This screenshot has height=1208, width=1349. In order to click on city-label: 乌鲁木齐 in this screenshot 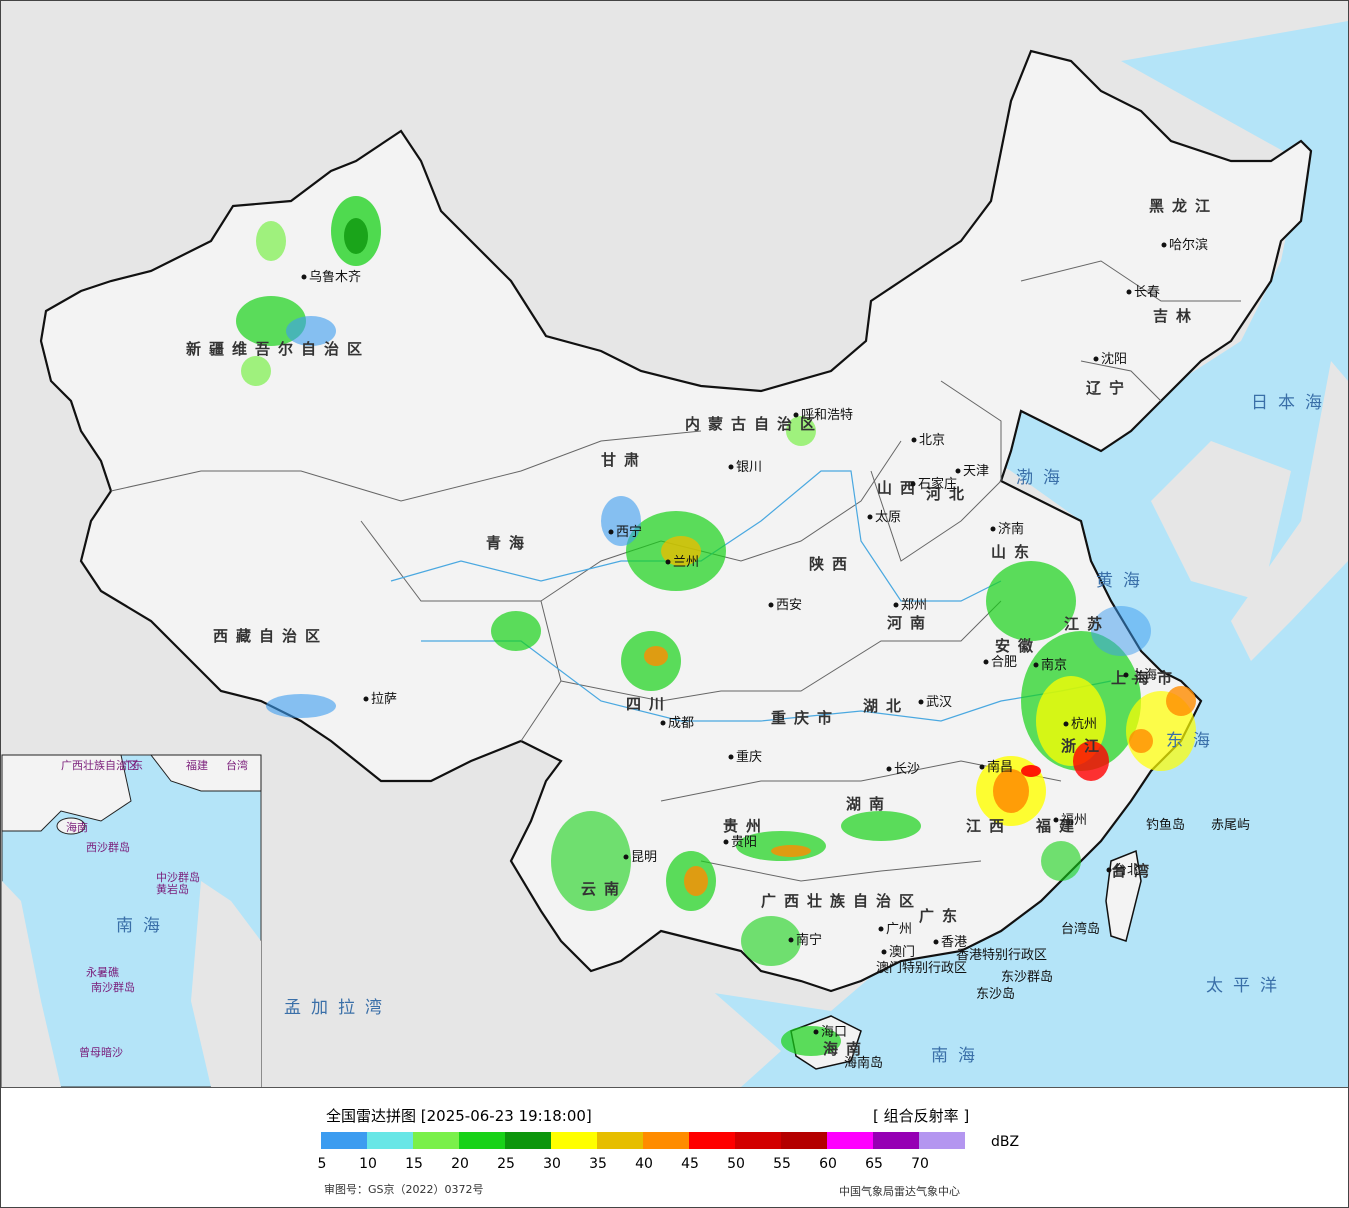, I will do `click(335, 277)`.